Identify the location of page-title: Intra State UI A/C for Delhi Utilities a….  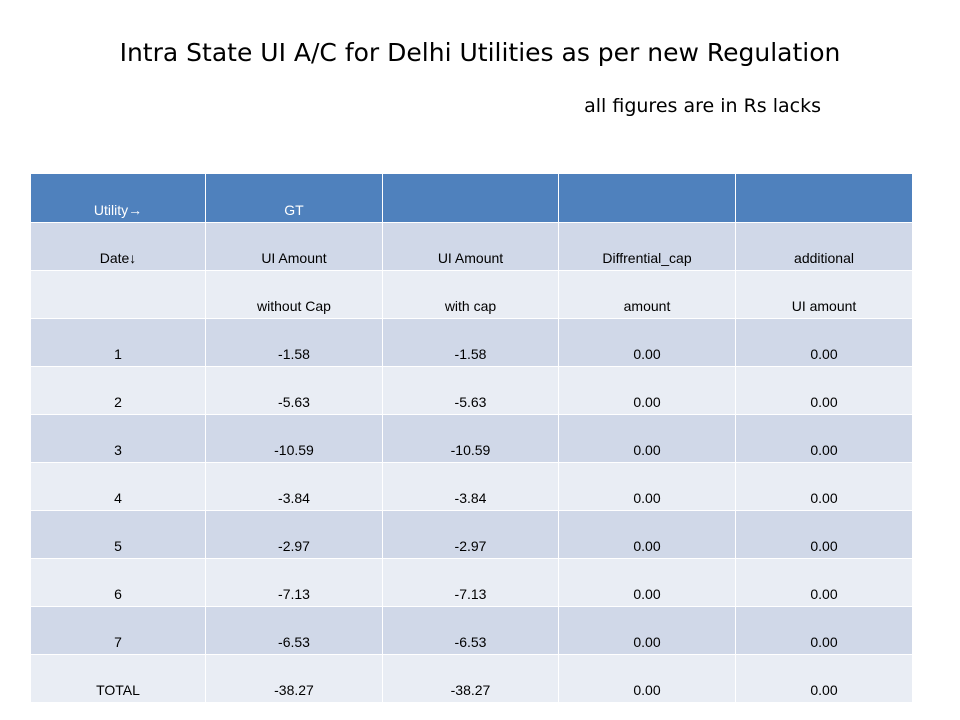
(480, 52).